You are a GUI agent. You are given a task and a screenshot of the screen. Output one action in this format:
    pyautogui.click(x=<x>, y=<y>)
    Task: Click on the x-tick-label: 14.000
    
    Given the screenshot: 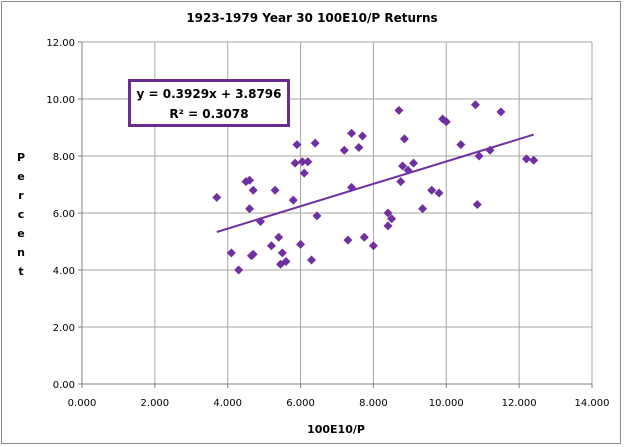 What is the action you would take?
    pyautogui.click(x=592, y=403)
    